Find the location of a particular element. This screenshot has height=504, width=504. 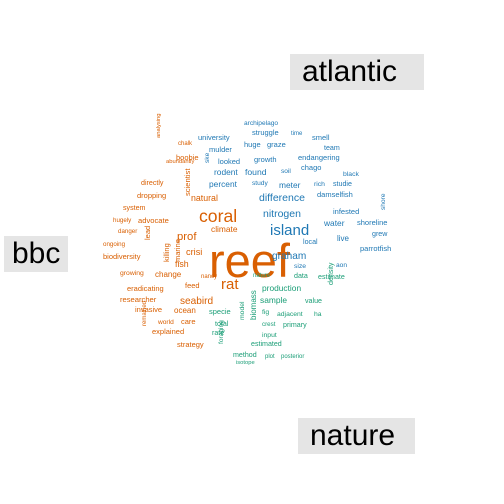

word-input: input is located at coordinates (269, 335).